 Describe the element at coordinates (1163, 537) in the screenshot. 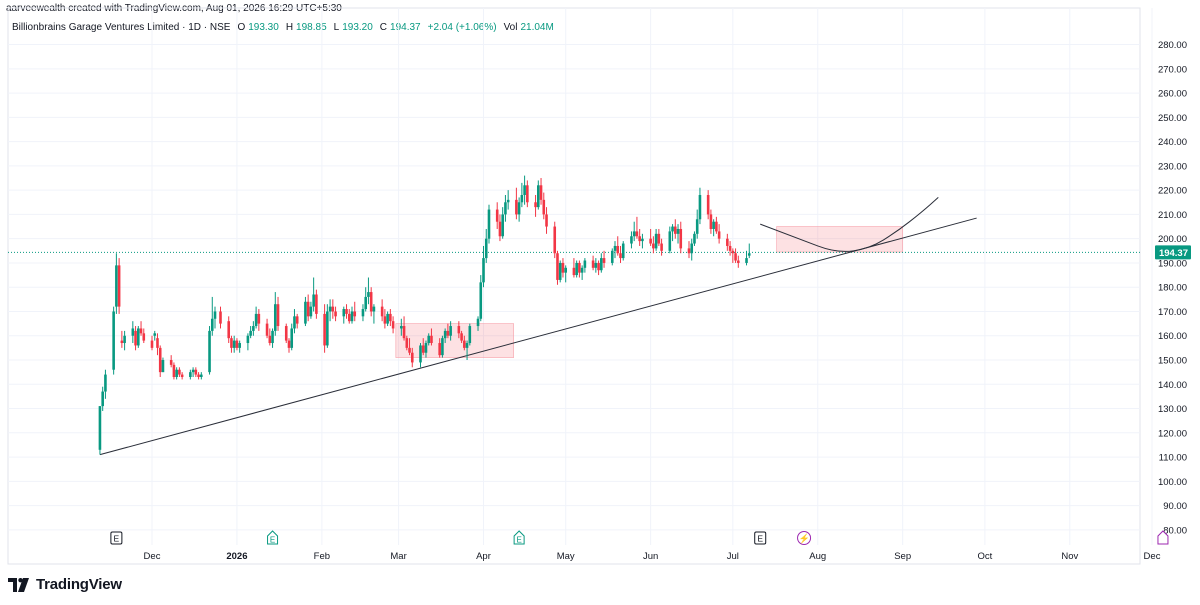

I see `dividend-event-icon` at that location.